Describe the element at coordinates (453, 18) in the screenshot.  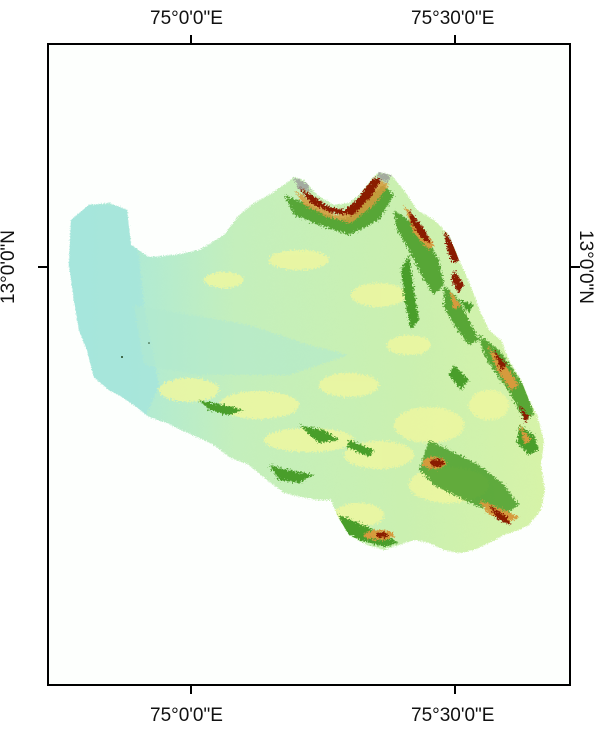
I see `top-lon-label-2: 75°30'0"E` at that location.